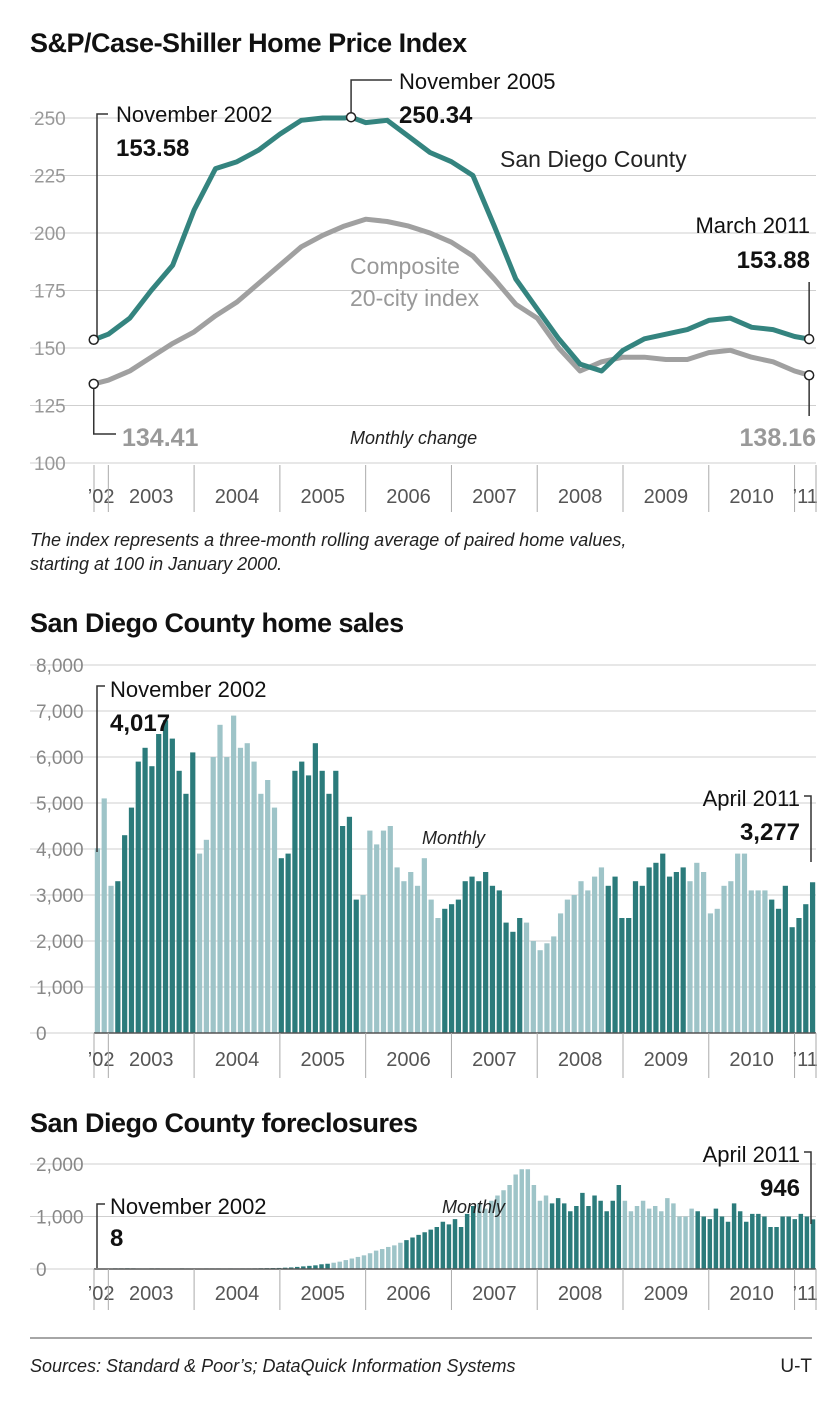  I want to click on year-label: ’02, so click(101, 497).